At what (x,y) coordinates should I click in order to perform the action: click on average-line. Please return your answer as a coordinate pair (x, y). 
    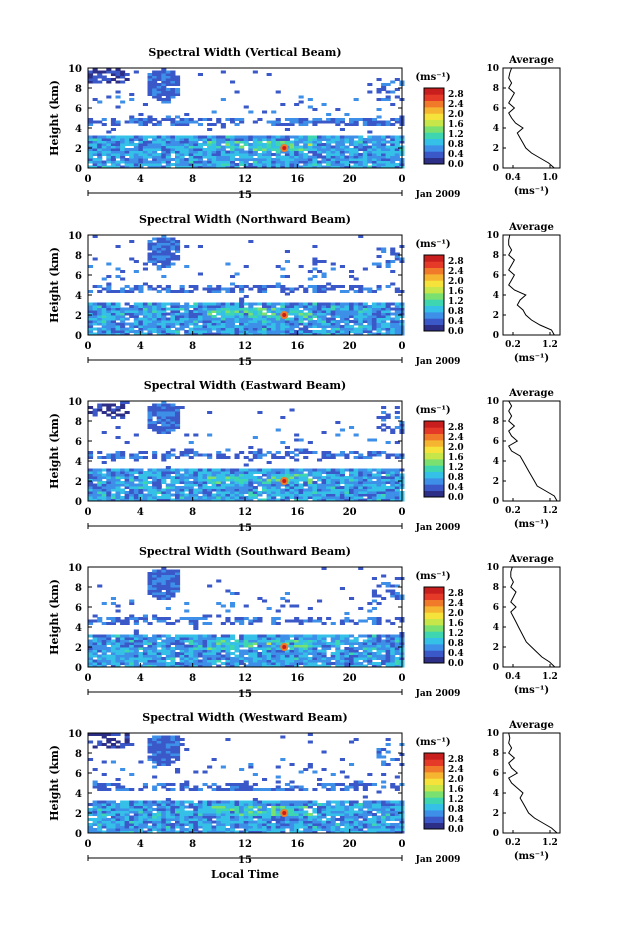
    Looking at the image, I should click on (533, 451).